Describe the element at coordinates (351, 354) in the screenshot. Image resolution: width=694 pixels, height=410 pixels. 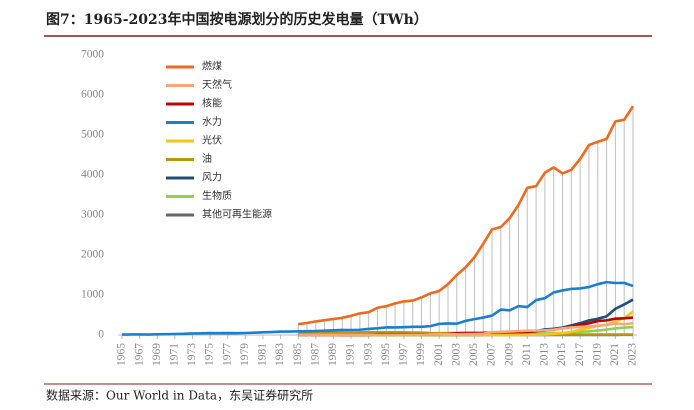
I see `x-tick-label: 1991` at that location.